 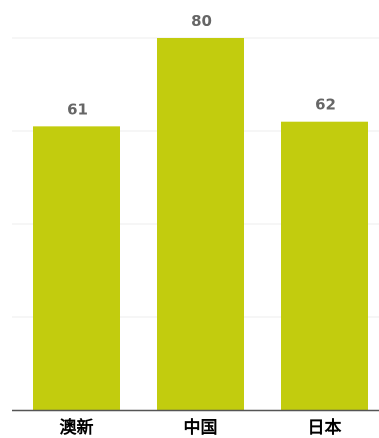 I want to click on value-label: 62, so click(x=325, y=105).